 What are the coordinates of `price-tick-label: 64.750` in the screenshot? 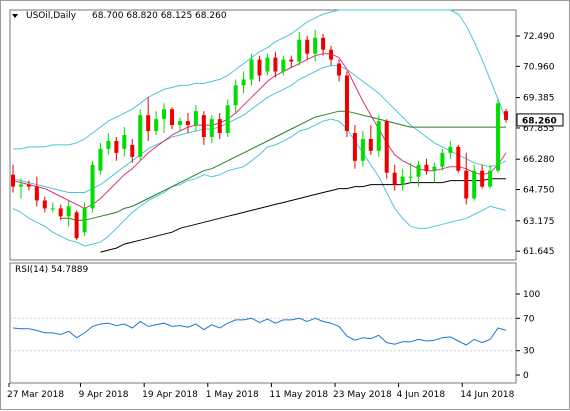 It's located at (539, 191).